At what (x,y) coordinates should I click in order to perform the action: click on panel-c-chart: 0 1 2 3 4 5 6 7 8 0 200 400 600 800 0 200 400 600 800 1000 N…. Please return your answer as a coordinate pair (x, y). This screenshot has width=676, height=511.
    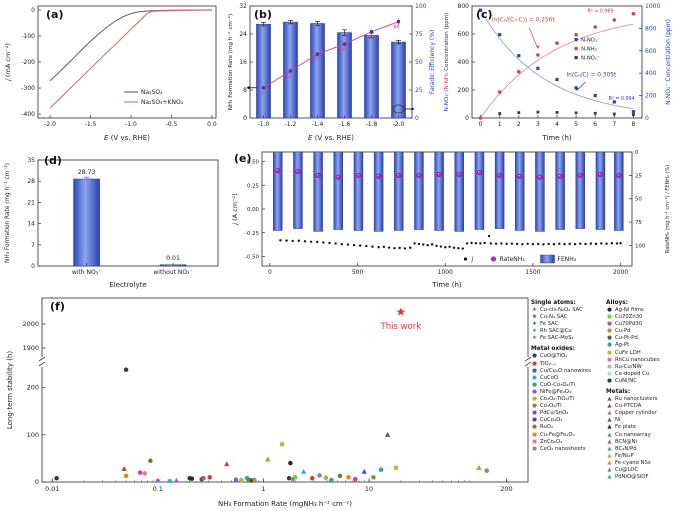
    Looking at the image, I should click on (558, 72).